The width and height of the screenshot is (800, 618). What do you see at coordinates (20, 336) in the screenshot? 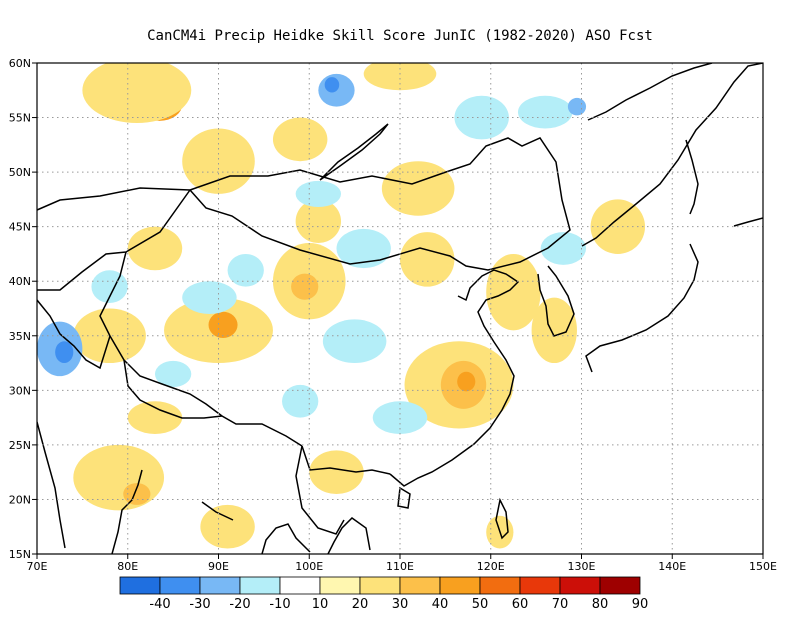
I see `lat-tick-label: 35N` at bounding box center [20, 336].